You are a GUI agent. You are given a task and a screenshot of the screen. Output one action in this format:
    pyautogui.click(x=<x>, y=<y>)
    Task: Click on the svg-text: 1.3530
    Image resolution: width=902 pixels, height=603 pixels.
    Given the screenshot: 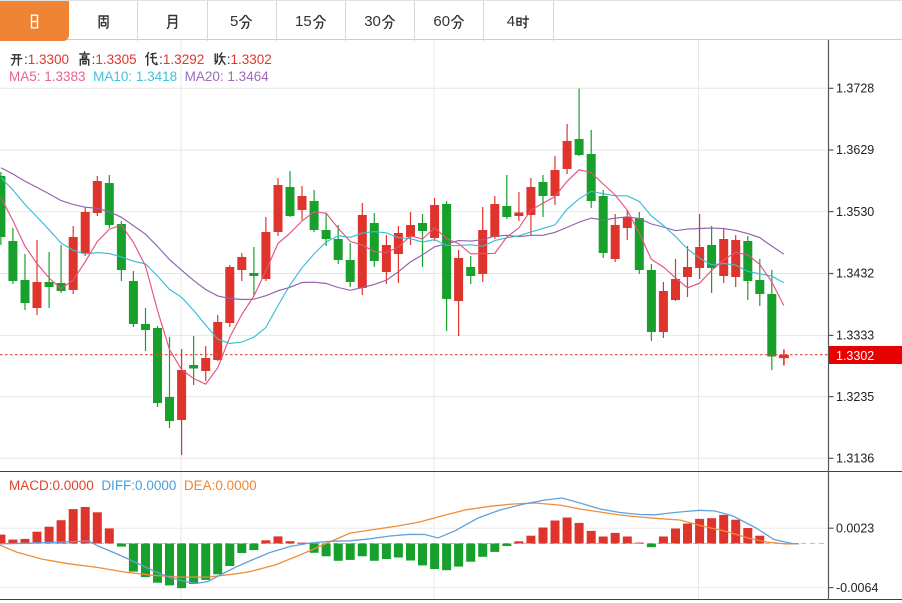 What is the action you would take?
    pyautogui.click(x=855, y=212)
    